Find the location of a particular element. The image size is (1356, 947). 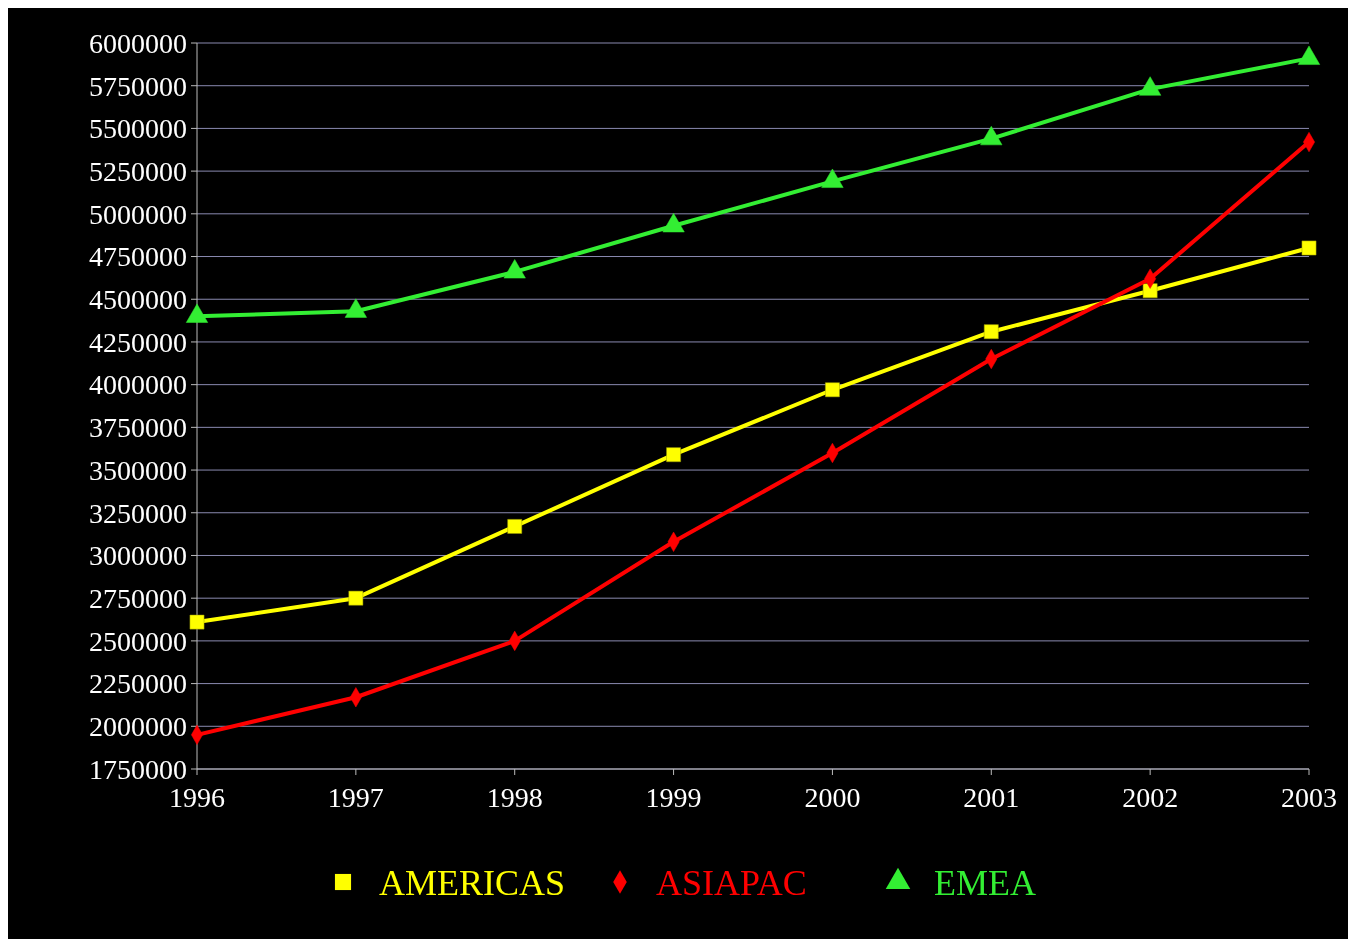

y-tick-label: 3250000 is located at coordinates (138, 513).